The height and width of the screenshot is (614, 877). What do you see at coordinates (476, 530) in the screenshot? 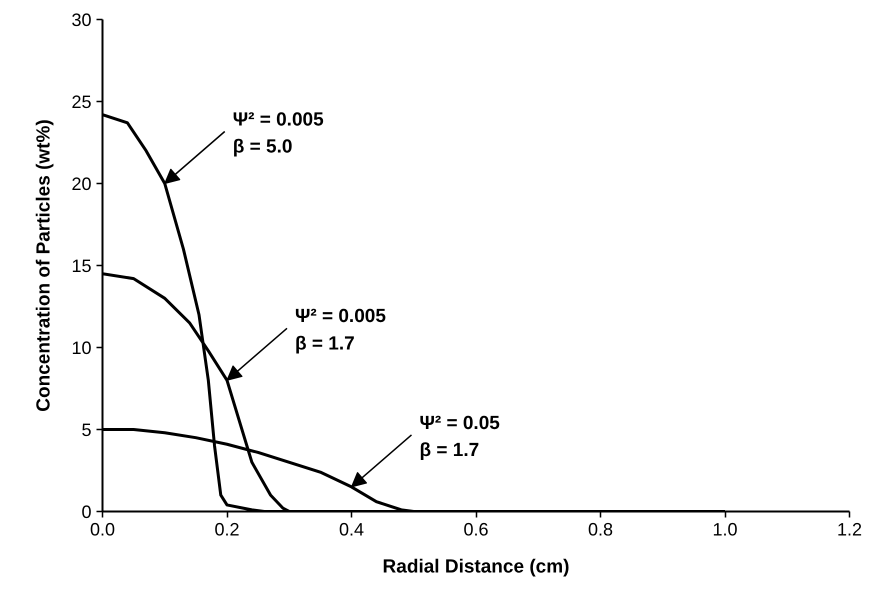
I see `x-tick-label: 0.6` at bounding box center [476, 530].